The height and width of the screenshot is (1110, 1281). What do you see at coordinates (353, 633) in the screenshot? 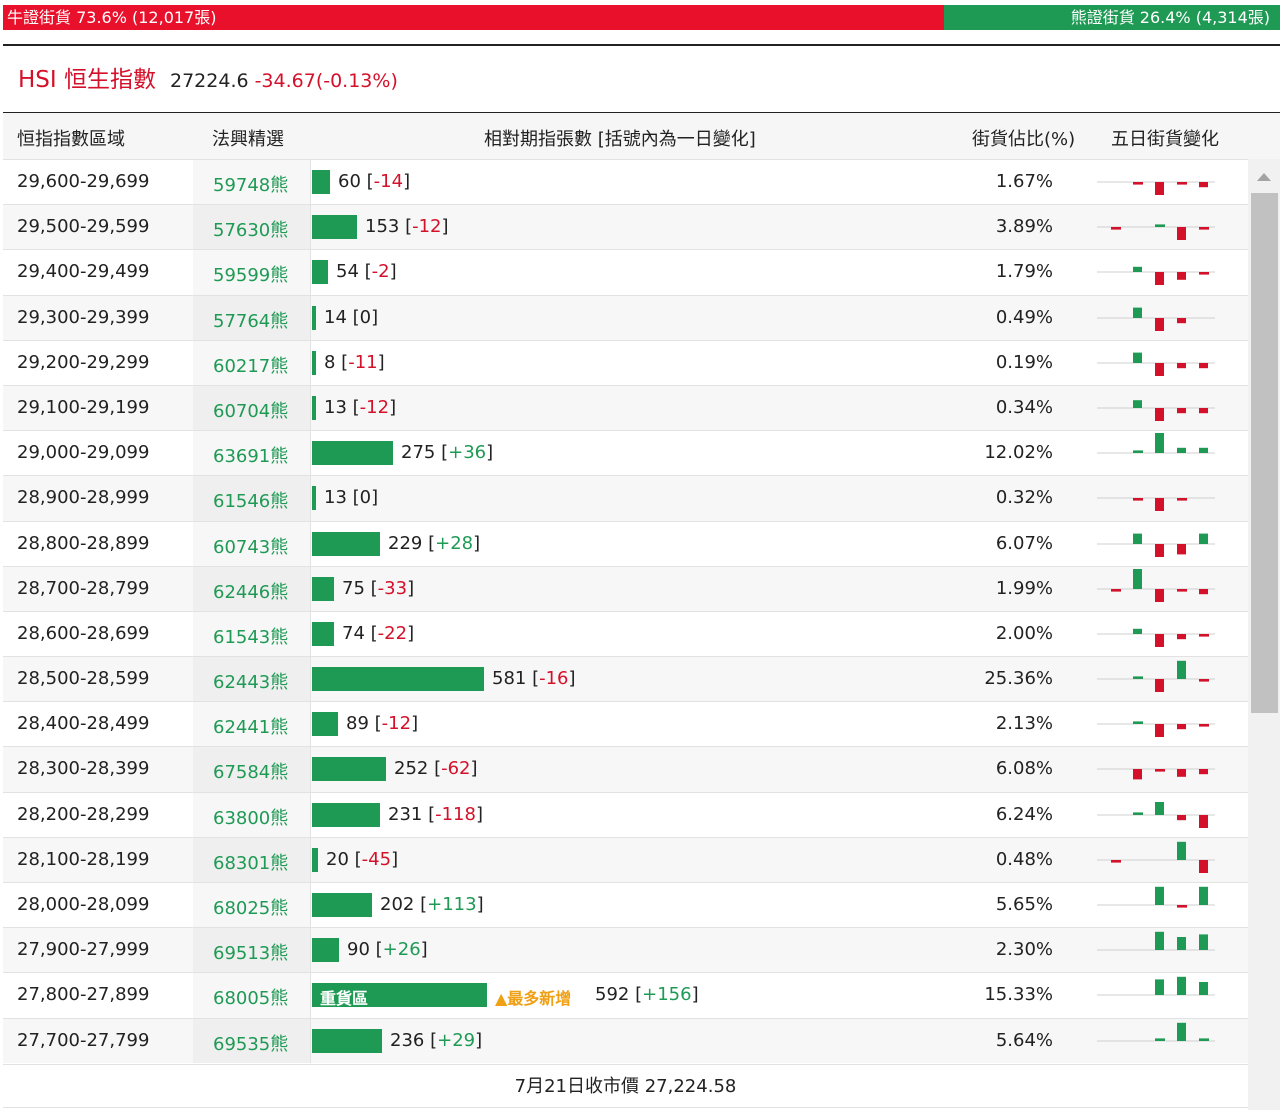
I see `contracts-value: 74` at bounding box center [353, 633].